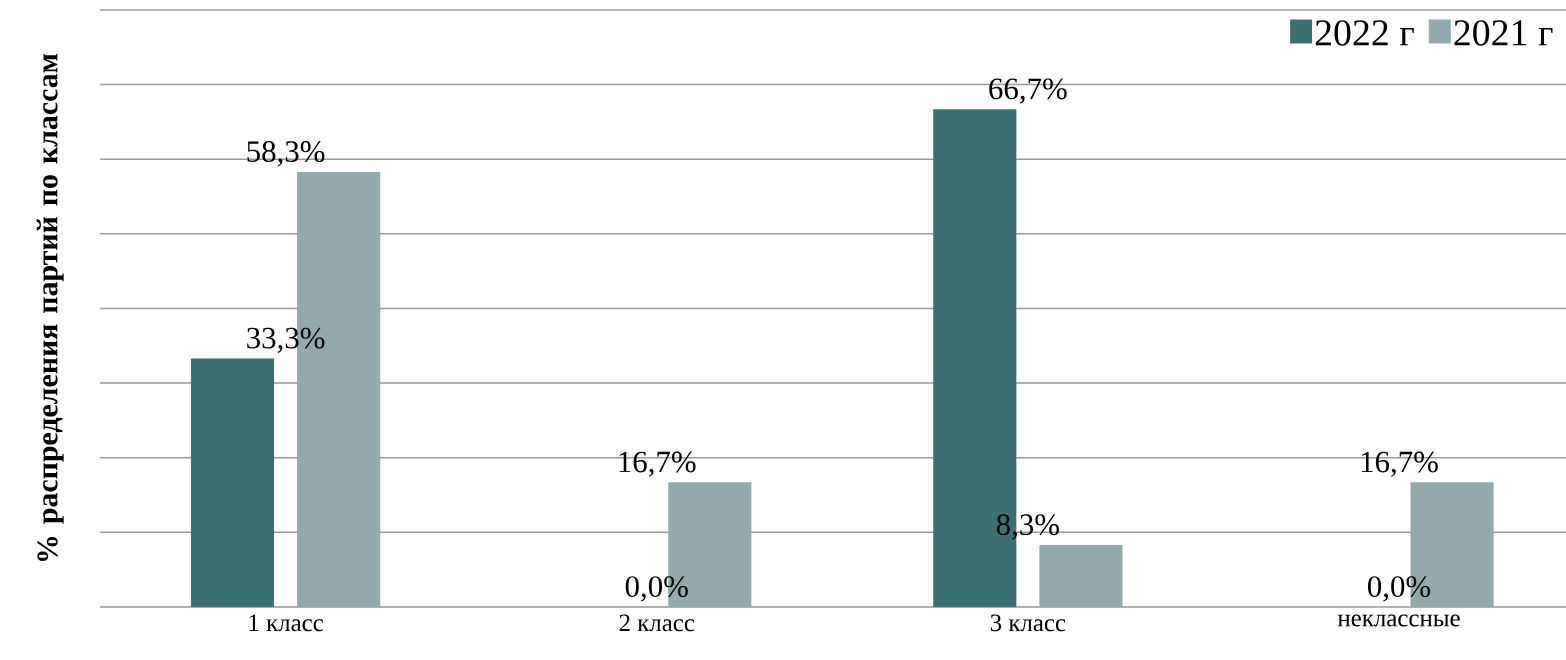  Describe the element at coordinates (657, 623) in the screenshot. I see `x-tick-label: 2 класс` at that location.